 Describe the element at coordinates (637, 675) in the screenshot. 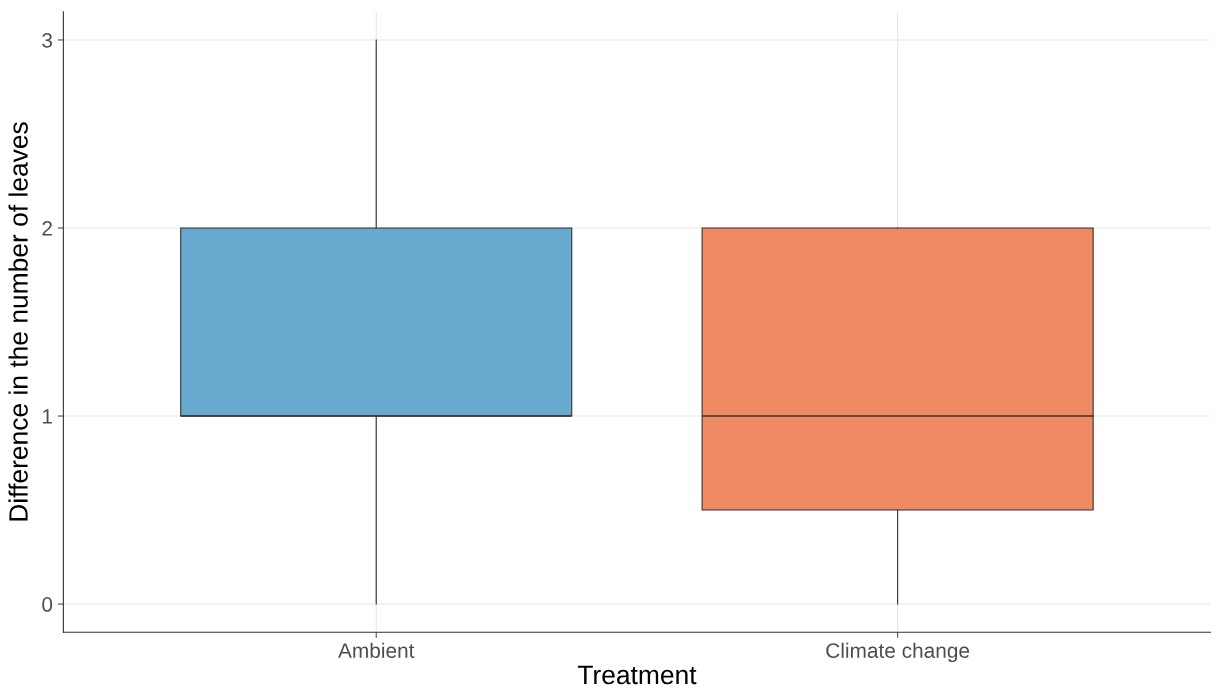

I see `x-axis-title: Treatment` at that location.